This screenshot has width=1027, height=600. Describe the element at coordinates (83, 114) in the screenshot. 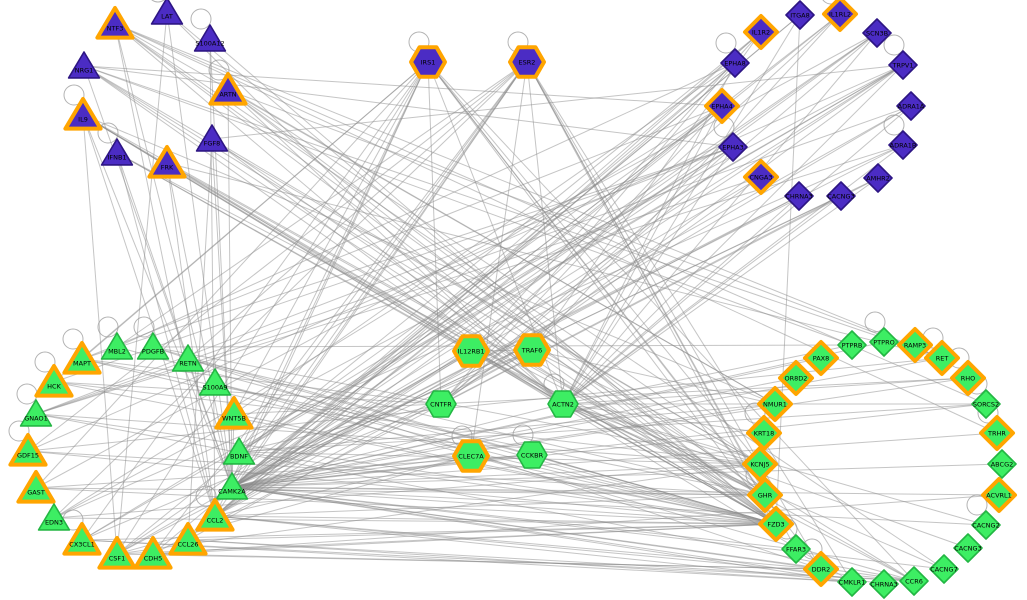

I see `node-IL9: IL9` at that location.